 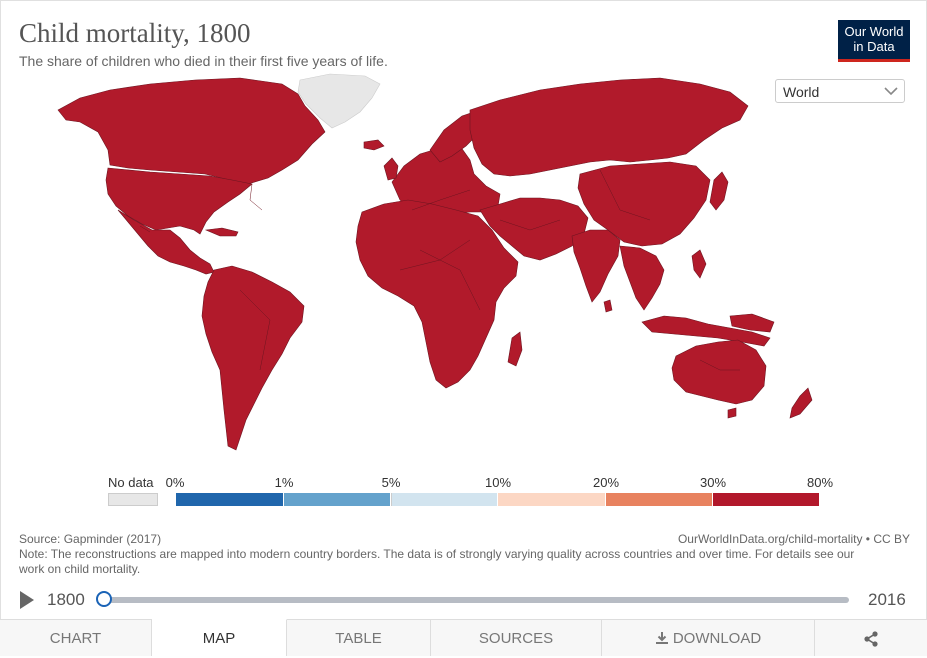 What do you see at coordinates (713, 482) in the screenshot?
I see `legend-tick-5: 30%` at bounding box center [713, 482].